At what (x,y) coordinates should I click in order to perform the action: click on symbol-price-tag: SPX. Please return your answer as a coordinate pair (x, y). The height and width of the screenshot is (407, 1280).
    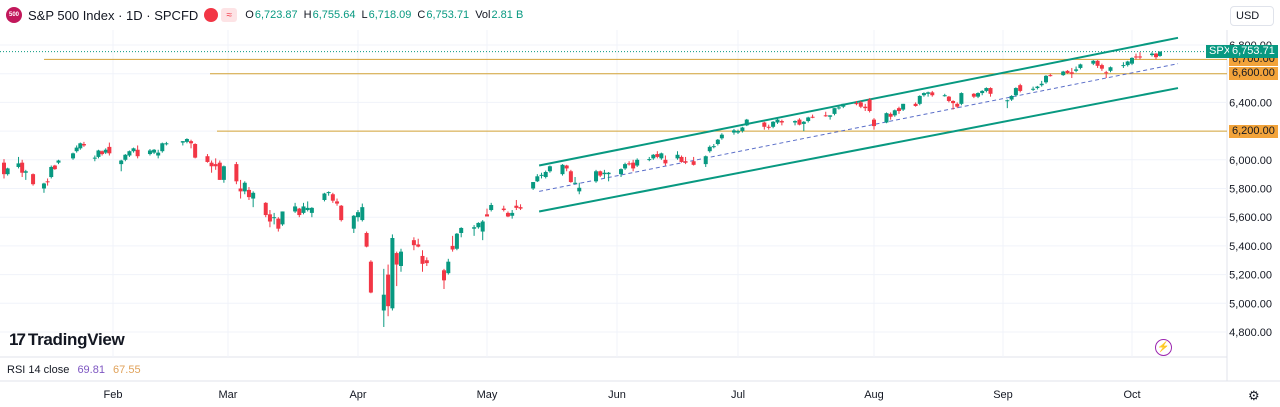
    Looking at the image, I should click on (1220, 52).